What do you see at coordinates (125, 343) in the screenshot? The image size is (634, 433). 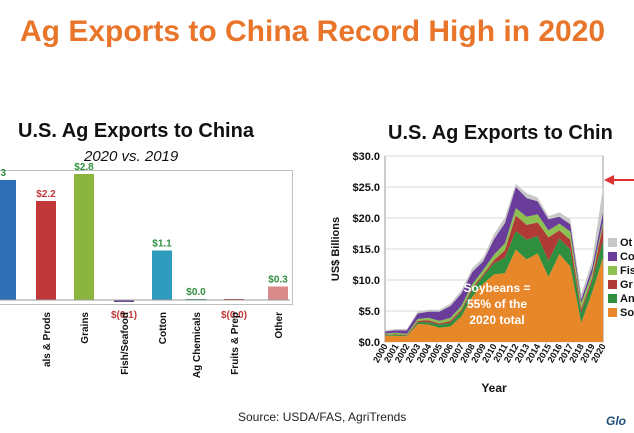 I see `category-label-3: Fish/Seafood` at bounding box center [125, 343].